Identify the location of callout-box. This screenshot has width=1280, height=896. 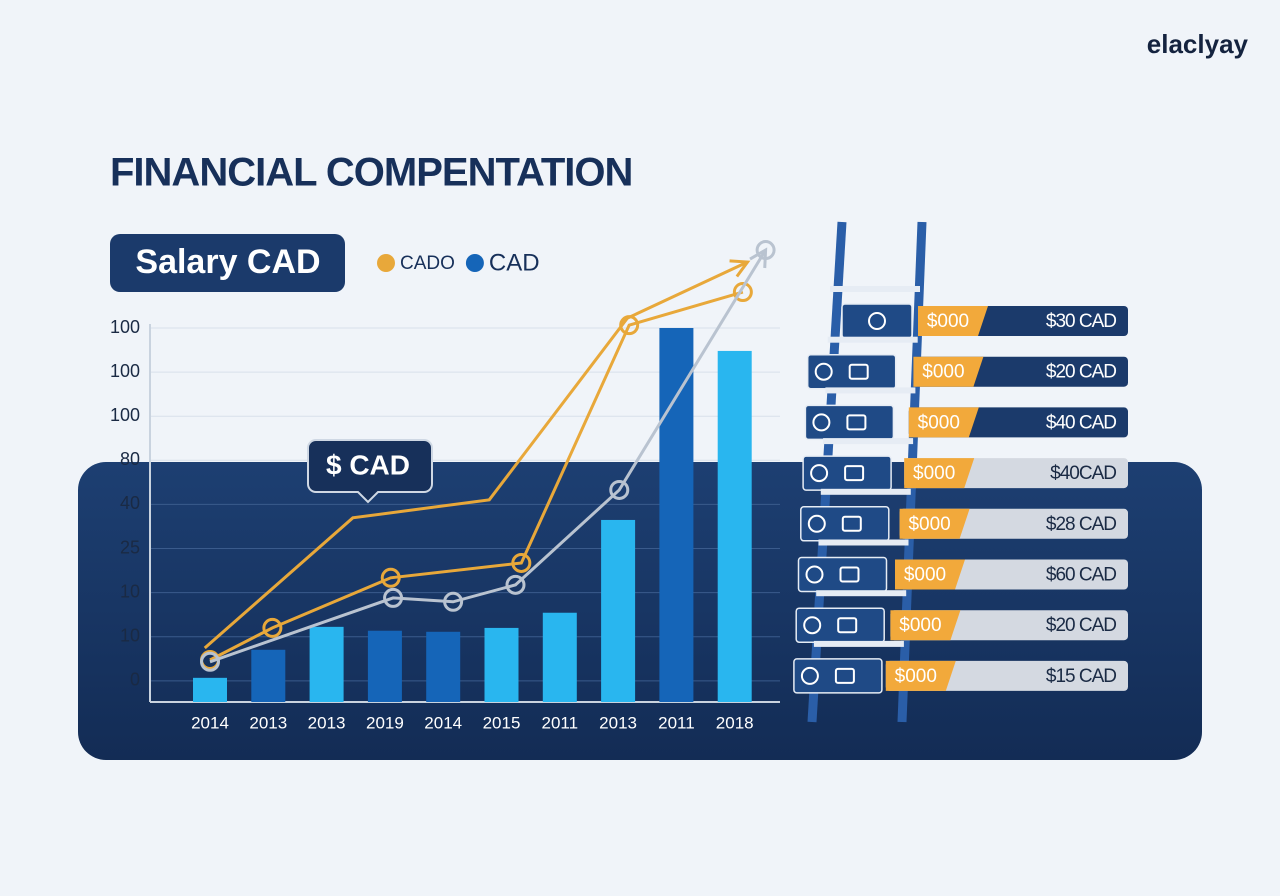
(370, 471).